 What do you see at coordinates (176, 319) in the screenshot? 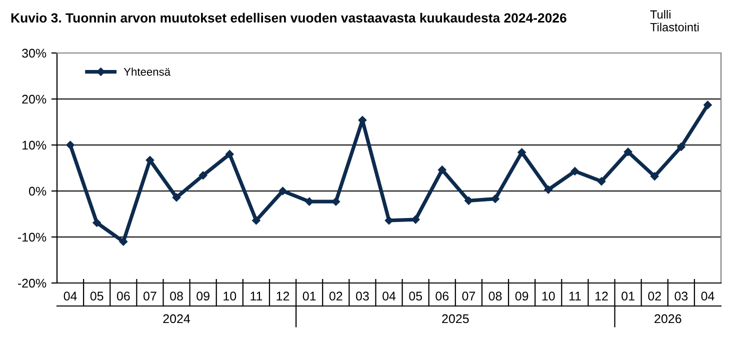
I see `text: 2024` at bounding box center [176, 319].